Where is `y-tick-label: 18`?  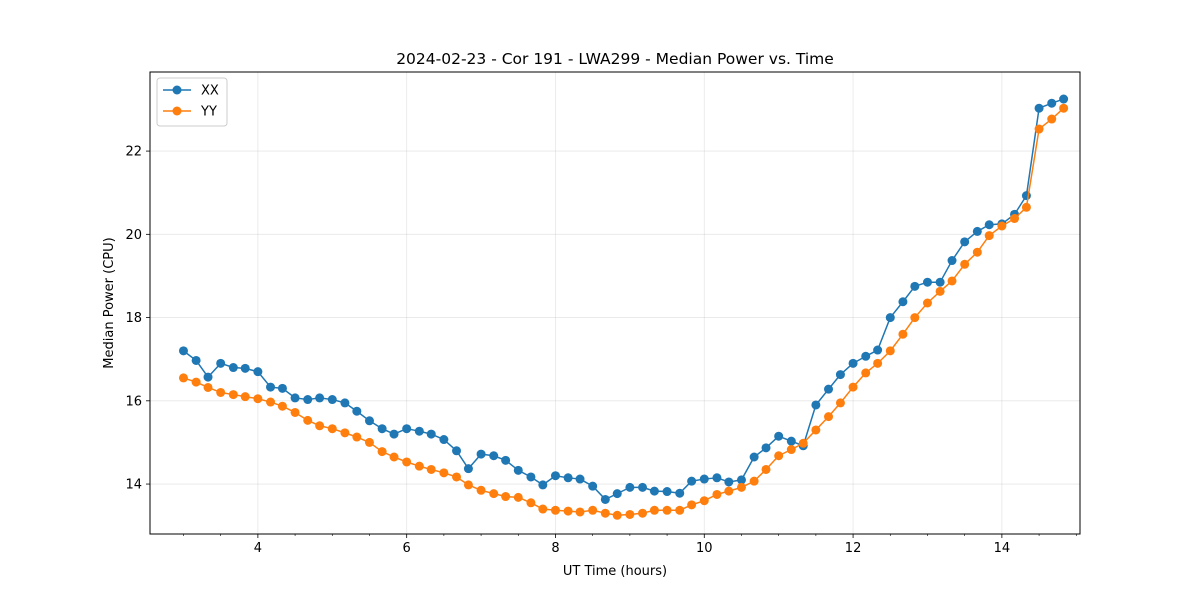 y-tick-label: 18 is located at coordinates (133, 318).